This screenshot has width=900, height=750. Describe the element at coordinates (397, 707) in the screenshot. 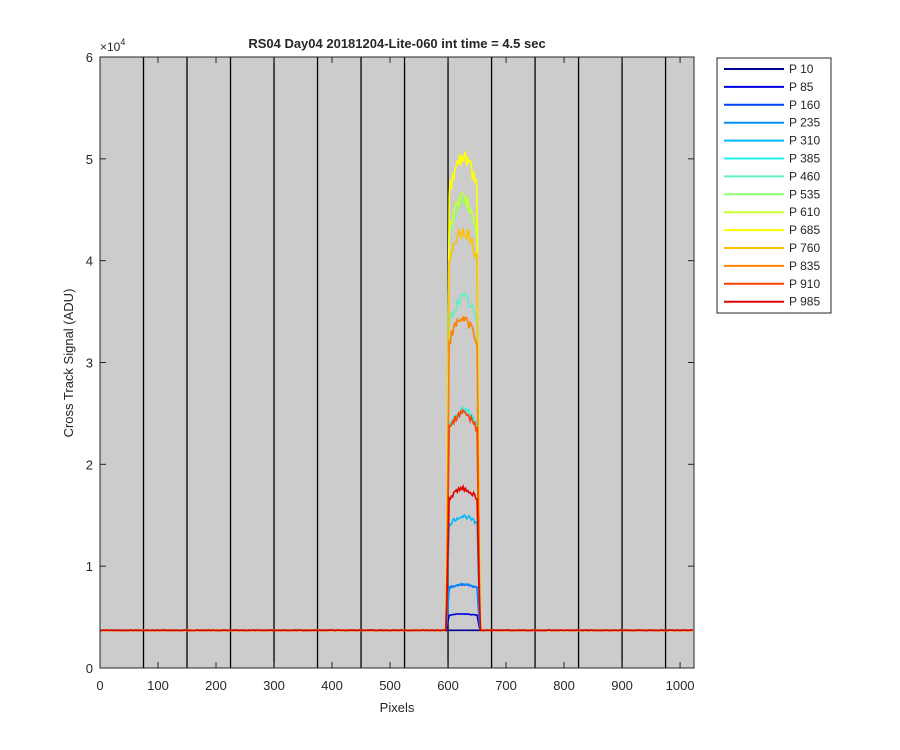

I see `x-axis-label: Pixels` at that location.